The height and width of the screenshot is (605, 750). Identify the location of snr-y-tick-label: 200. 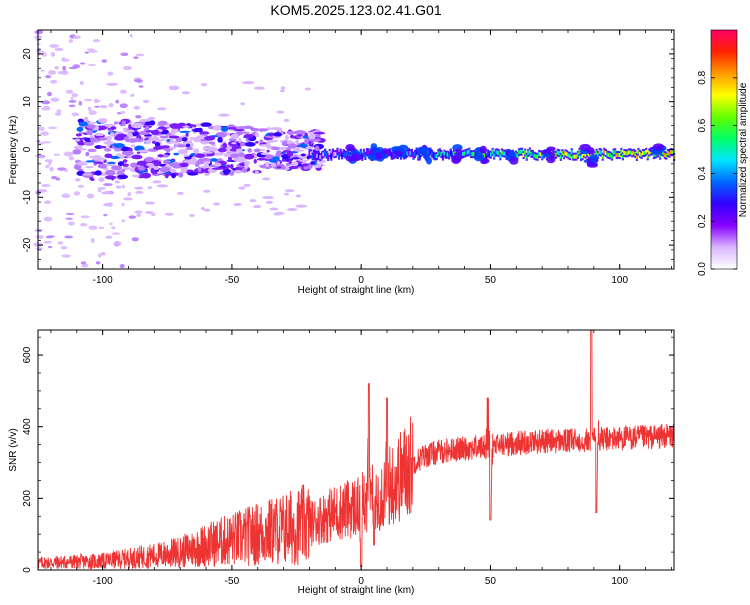
(27, 498).